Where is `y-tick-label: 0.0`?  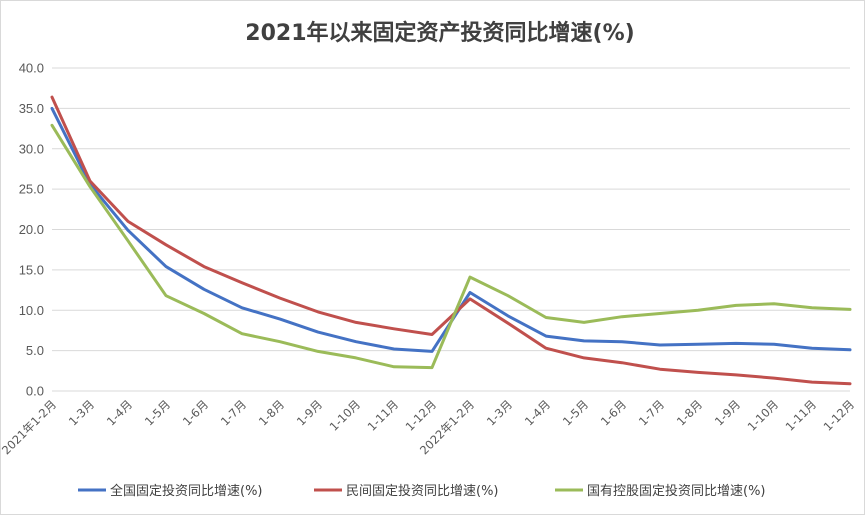 y-tick-label: 0.0 is located at coordinates (35, 391).